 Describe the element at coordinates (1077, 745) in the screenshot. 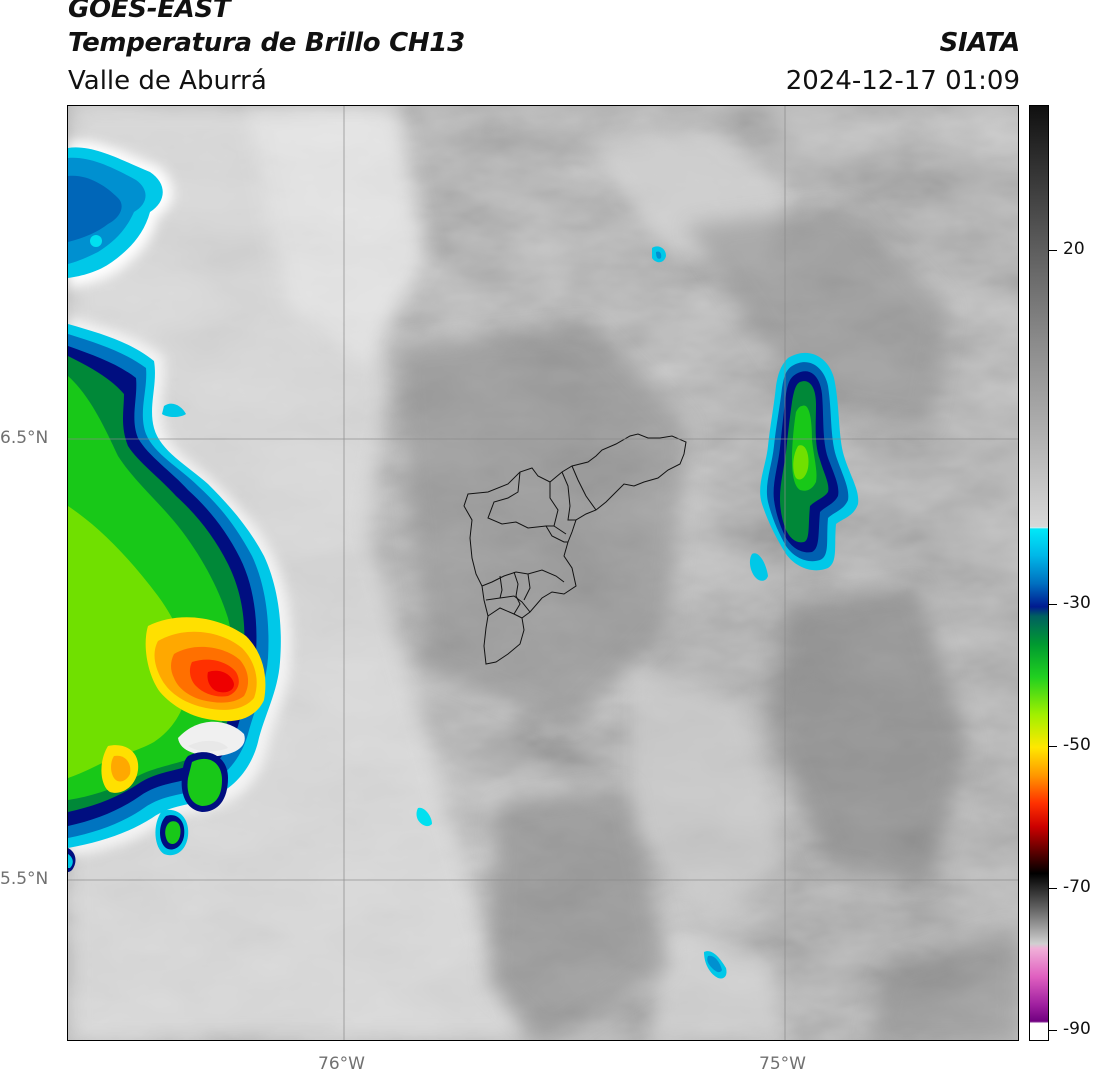

I see `colorbar-label-minus50: -50` at that location.